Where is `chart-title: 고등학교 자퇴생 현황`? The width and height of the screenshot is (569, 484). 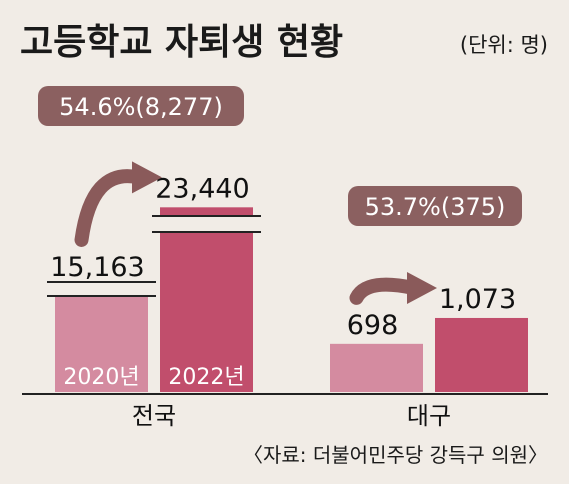 chart-title: 고등학교 자퇴생 현황 is located at coordinates (181, 42).